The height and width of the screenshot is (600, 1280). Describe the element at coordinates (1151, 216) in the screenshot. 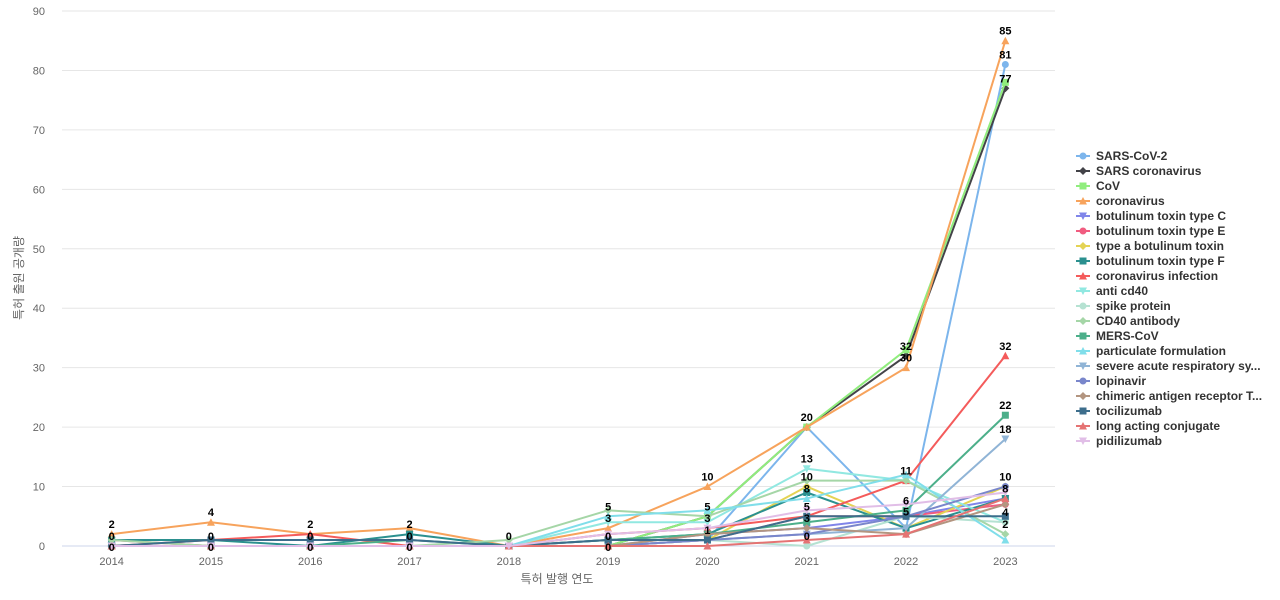

I see `legend-item: botulinum toxin type C` at that location.